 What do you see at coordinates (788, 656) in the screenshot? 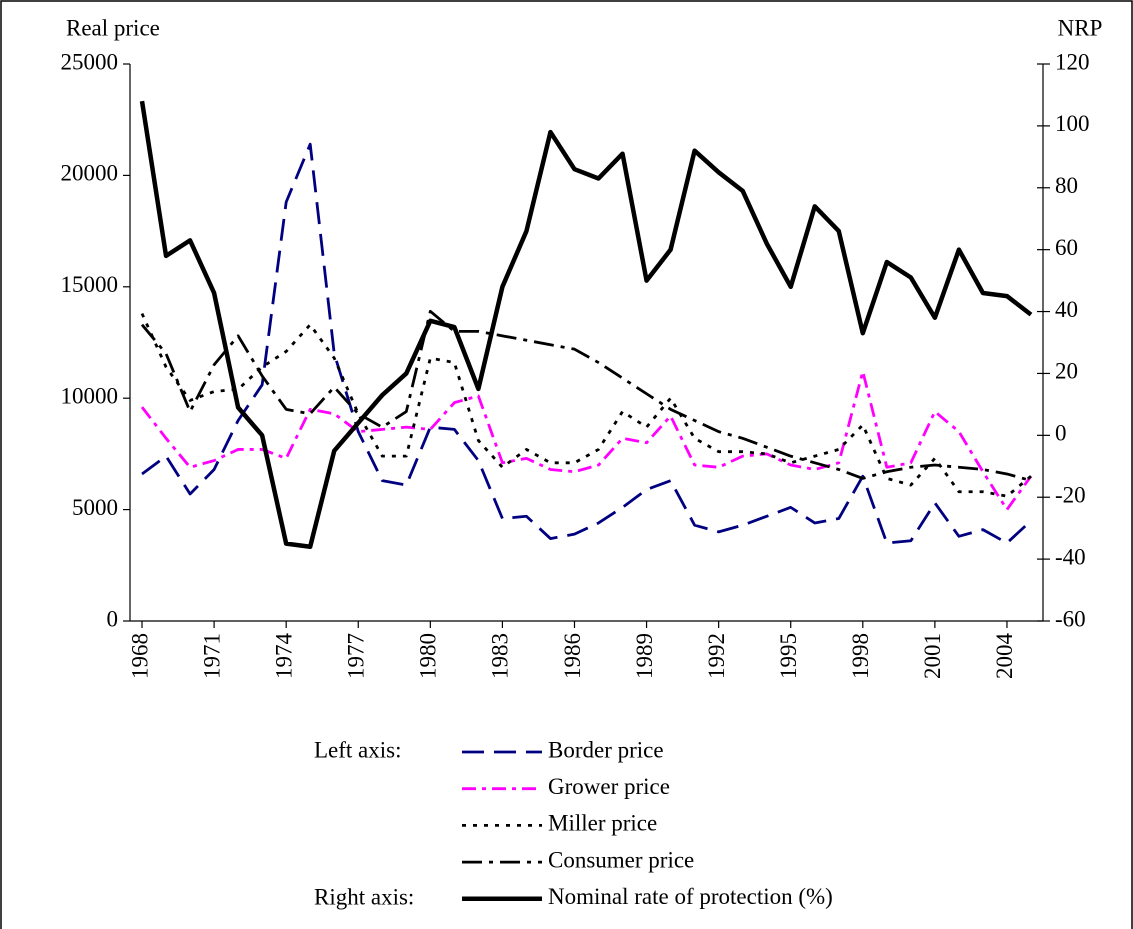
I see `x-tick-label: 1995` at bounding box center [788, 656].